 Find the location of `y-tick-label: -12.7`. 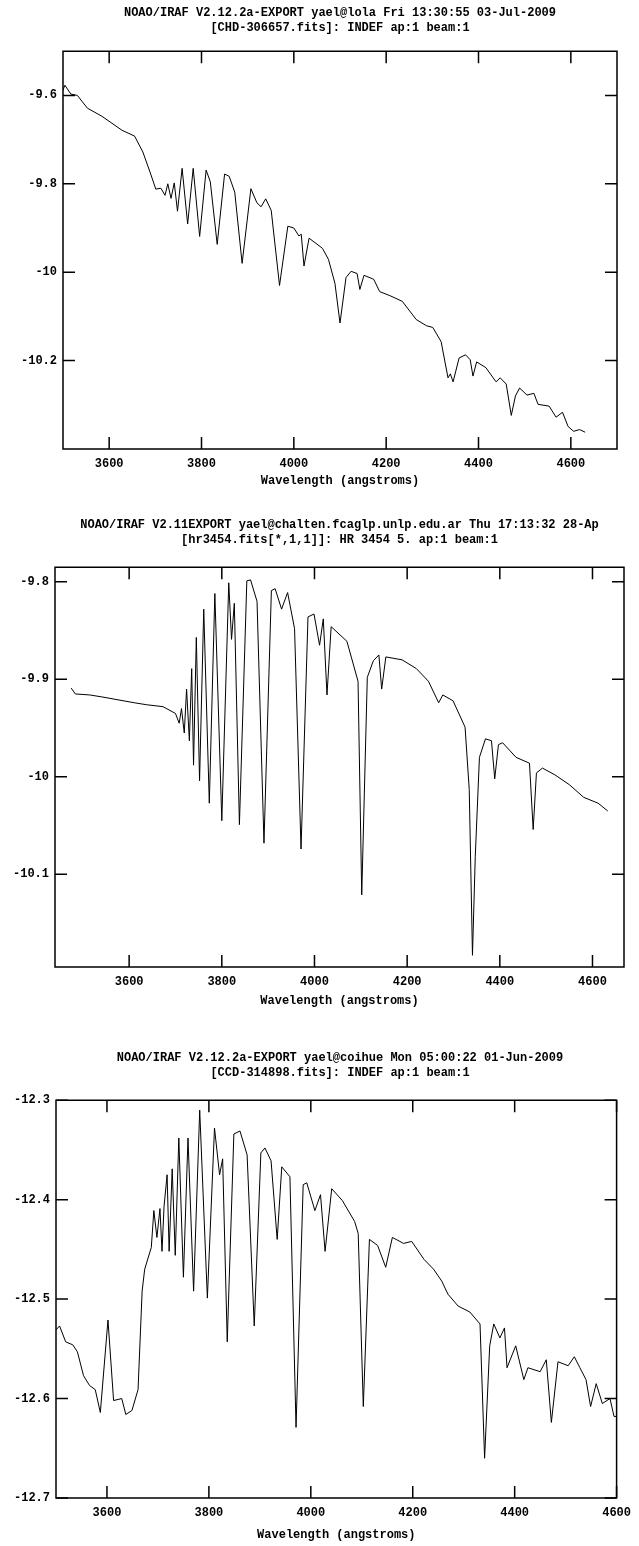

y-tick-label: -12.7 is located at coordinates (31, 1498).